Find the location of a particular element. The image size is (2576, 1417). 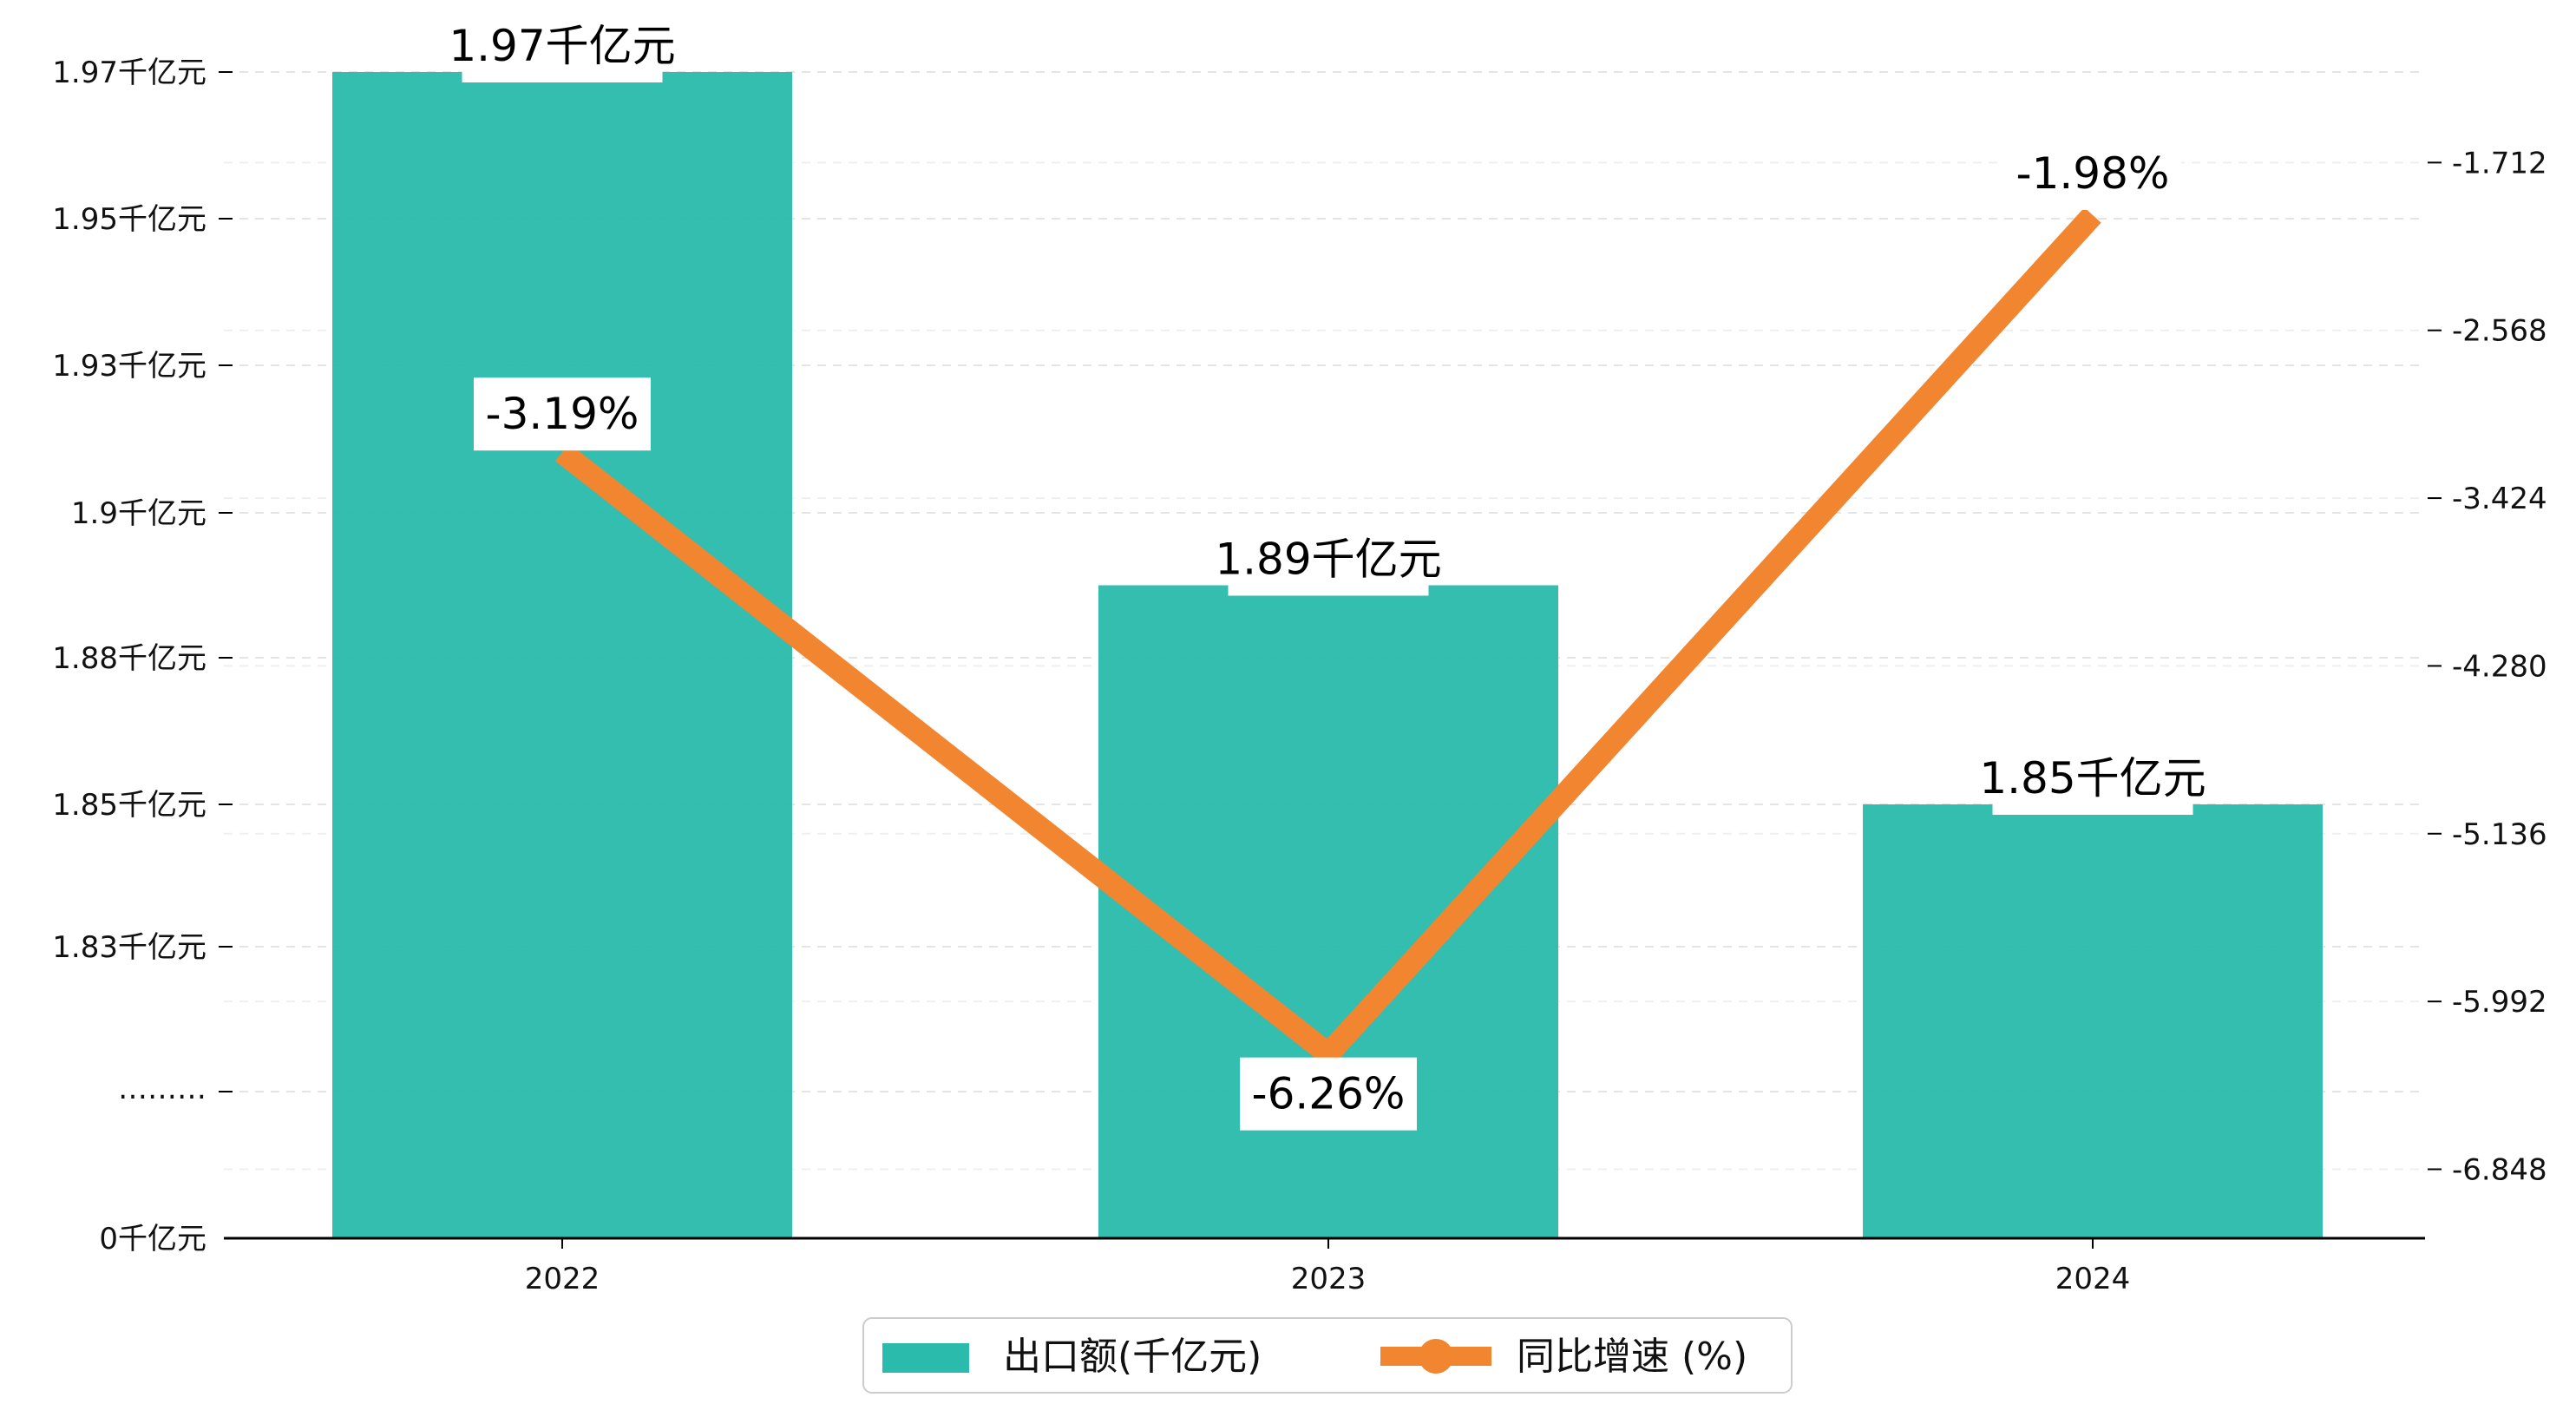

bar-value-label-2023: 1.89千亿元 is located at coordinates (1328, 559).